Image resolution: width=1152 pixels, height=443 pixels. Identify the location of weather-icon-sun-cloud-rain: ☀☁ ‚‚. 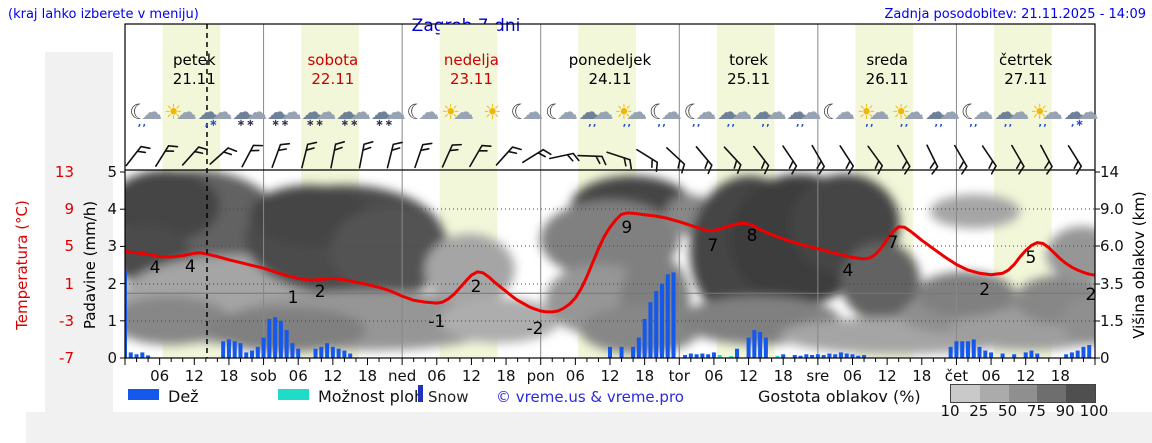
(870, 115).